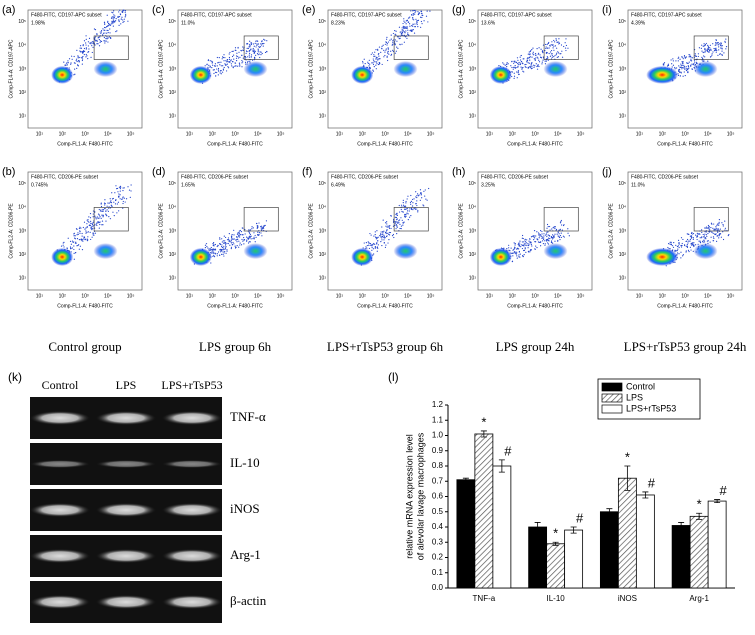  Describe the element at coordinates (235, 346) in the screenshot. I see `group-label: LPS group 6h` at that location.